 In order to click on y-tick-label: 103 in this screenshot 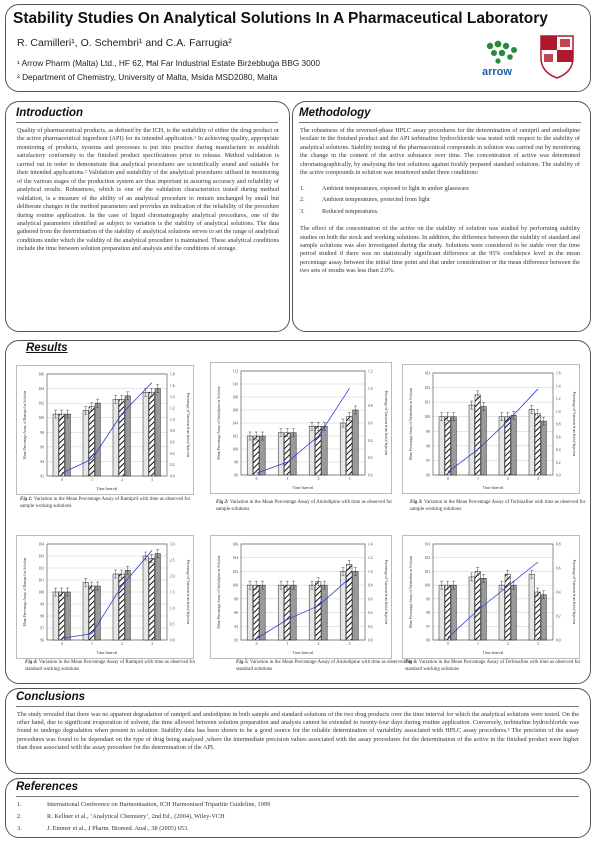, I will do `click(428, 374)`.